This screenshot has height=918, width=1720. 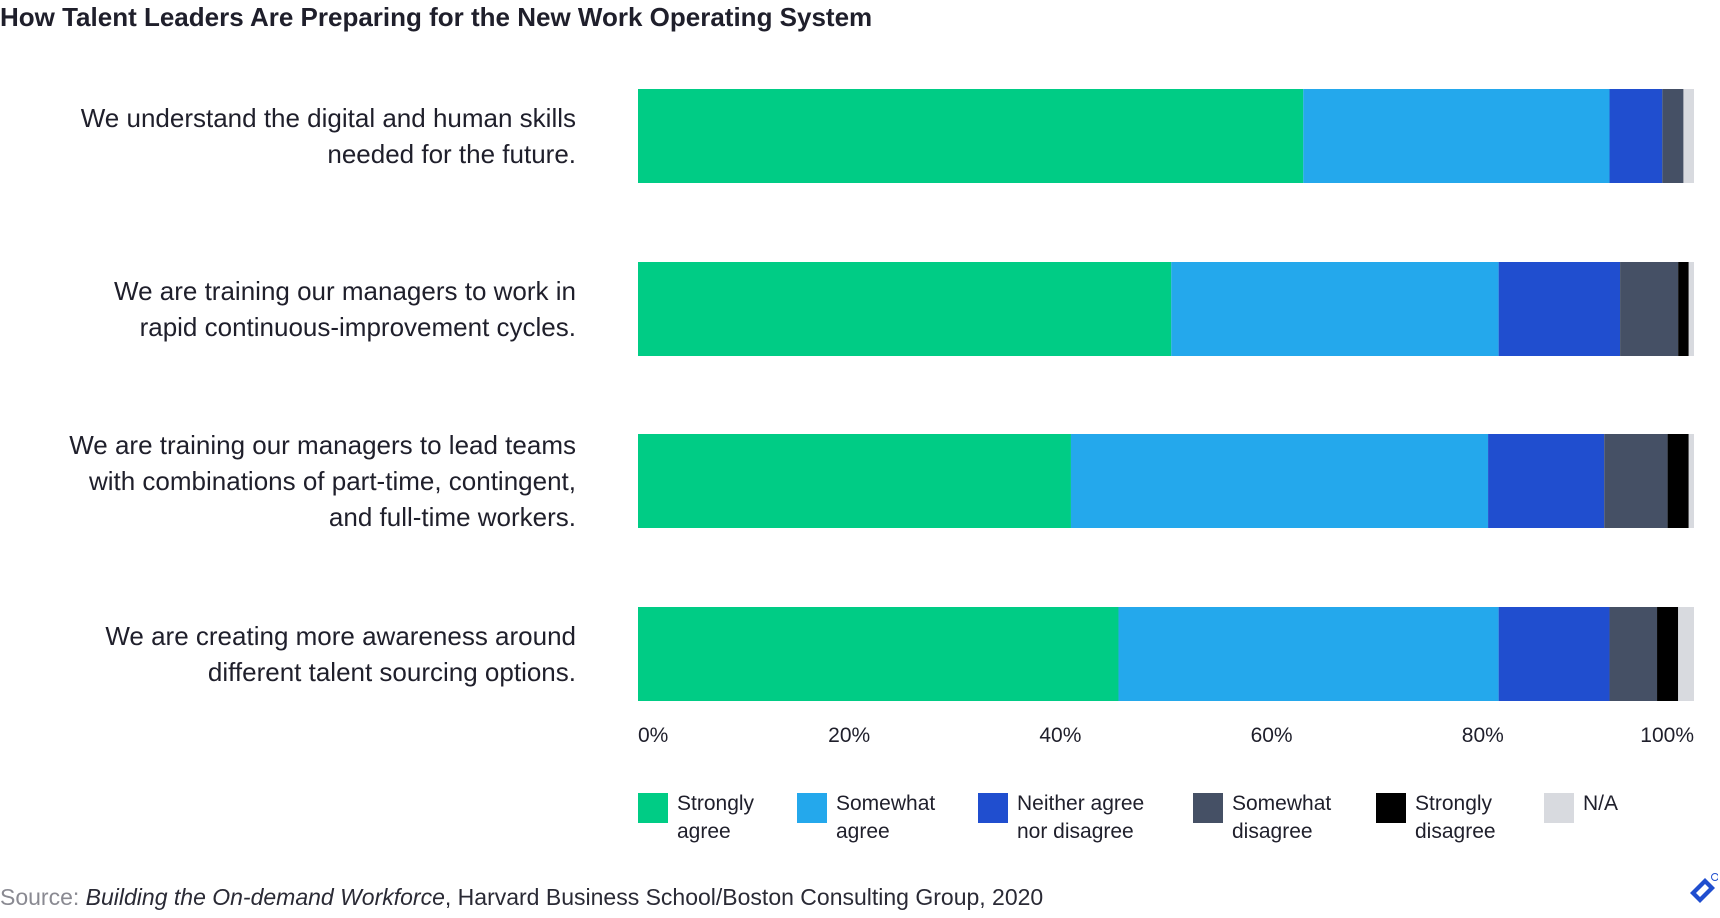 I want to click on x-axis-ticks: 0% 20% 40% 60% 80% 100%, so click(x=1166, y=735).